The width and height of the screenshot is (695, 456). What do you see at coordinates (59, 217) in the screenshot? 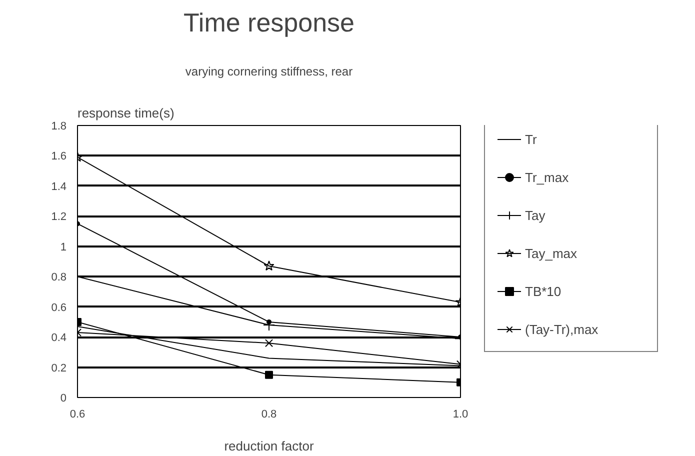
I see `y-tick-label: 1.2` at bounding box center [59, 217].